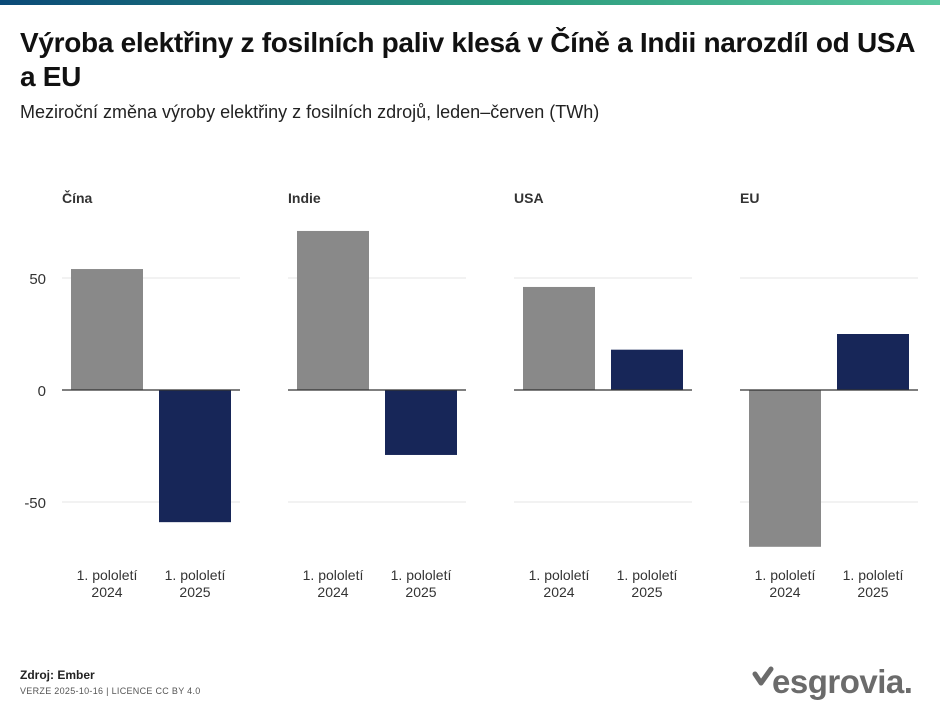 This screenshot has width=940, height=720. What do you see at coordinates (110, 691) in the screenshot?
I see `version-license: VERZE 2025-10-16 | LICENCE CC BY 4.0` at bounding box center [110, 691].